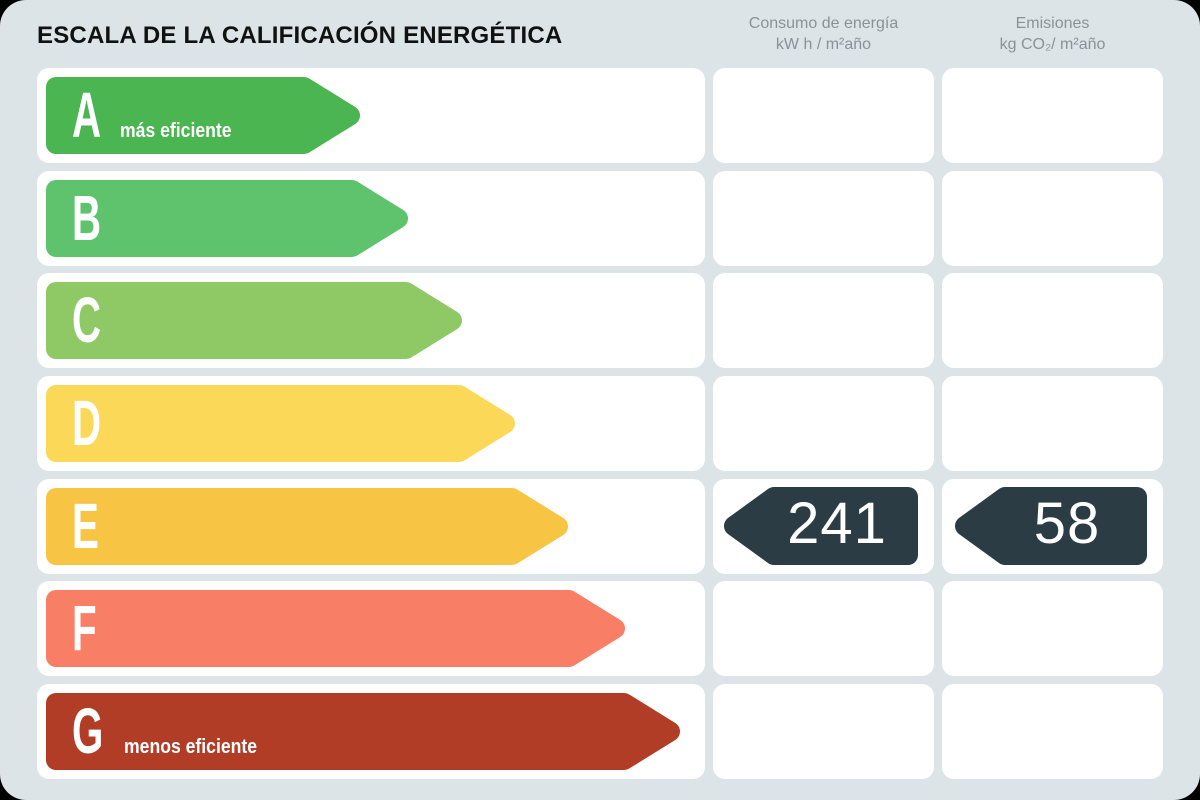  Describe the element at coordinates (1052, 23) in the screenshot. I see `emissions-header-line1: Emisiones` at that location.